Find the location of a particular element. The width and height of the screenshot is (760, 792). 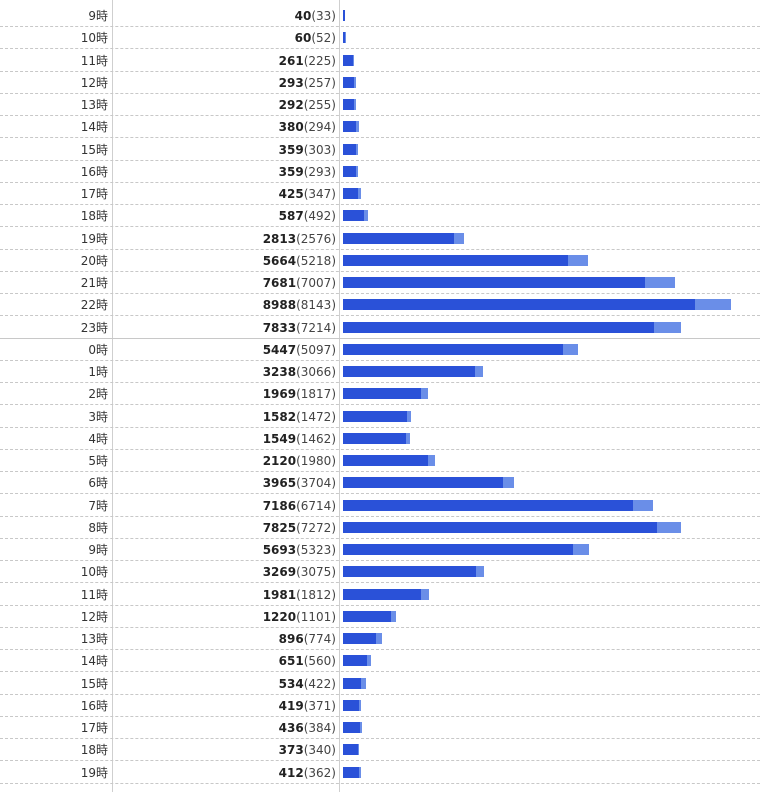

hour-label: 18時 is located at coordinates (94, 750).